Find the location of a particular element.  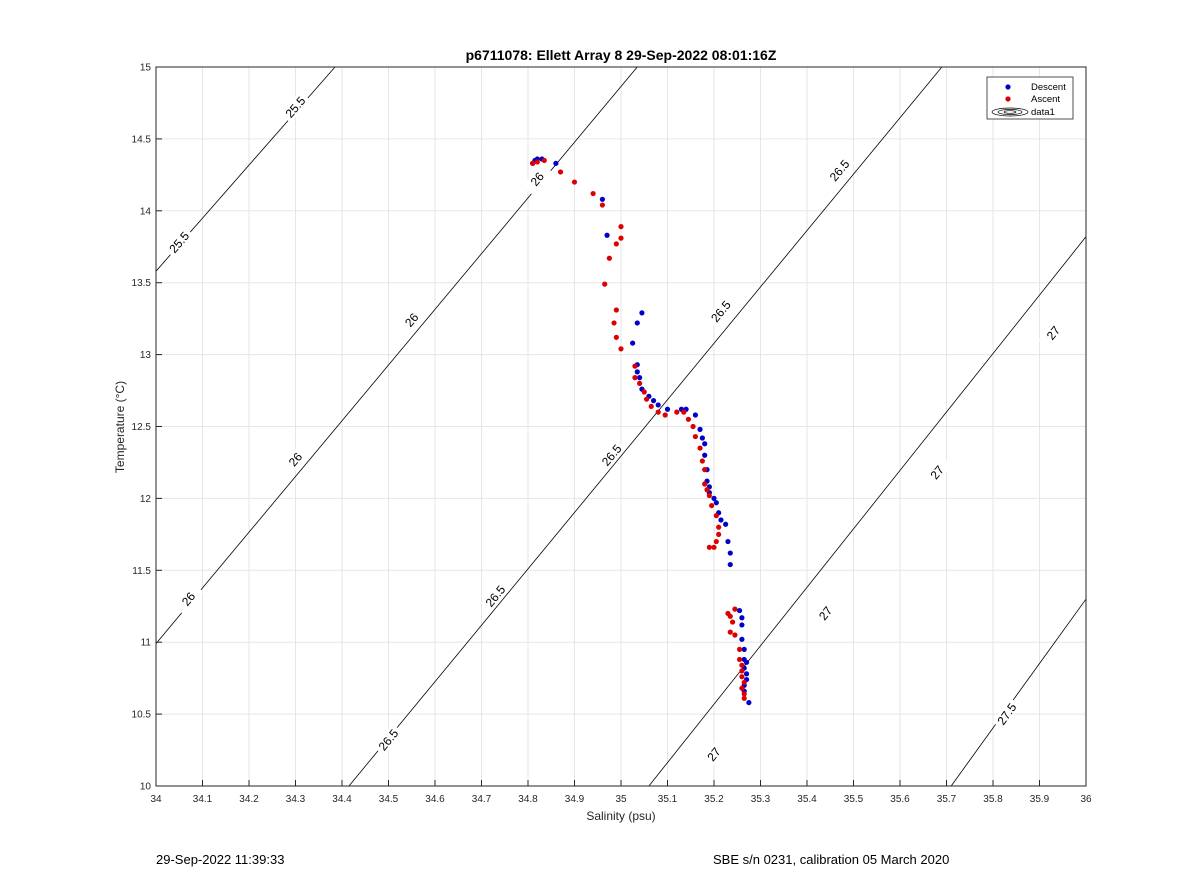

y-tick-label: 10.5 is located at coordinates (142, 715).